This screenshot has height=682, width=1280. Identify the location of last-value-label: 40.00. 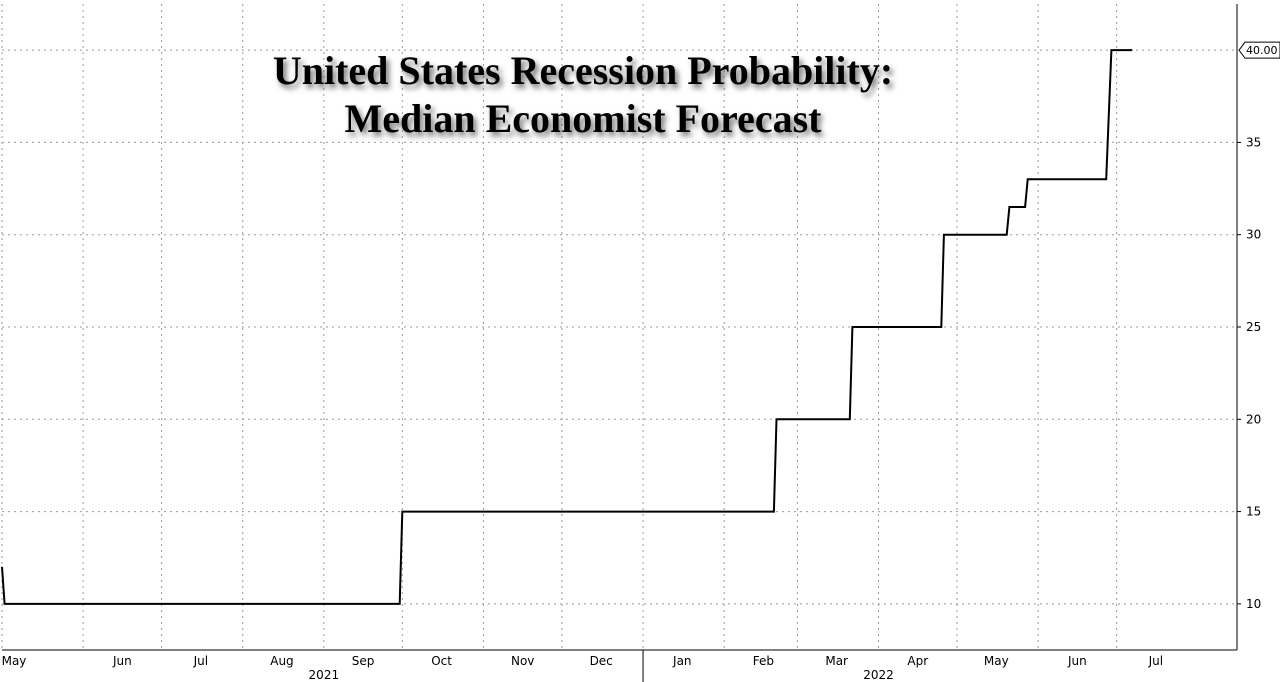
(1262, 50).